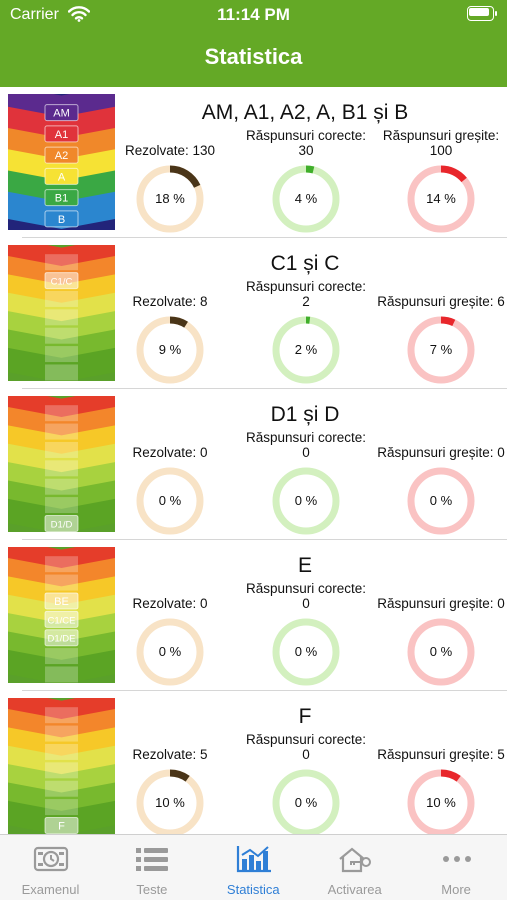 The height and width of the screenshot is (900, 507). I want to click on solved-stat: Rezolvate: 5 10 %, so click(170, 783).